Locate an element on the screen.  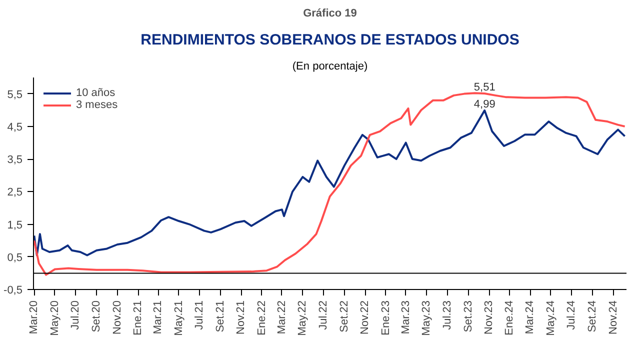
y-tick-label: -0,5 is located at coordinates (13, 290).